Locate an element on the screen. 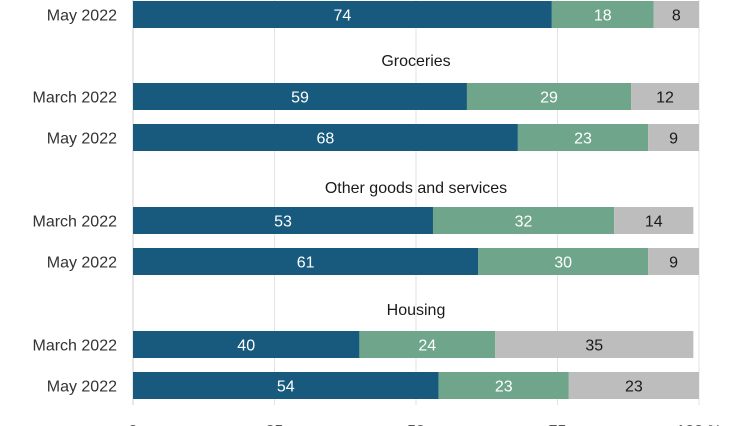 This screenshot has height=426, width=747. data-label-2-0-0: 53 is located at coordinates (283, 222).